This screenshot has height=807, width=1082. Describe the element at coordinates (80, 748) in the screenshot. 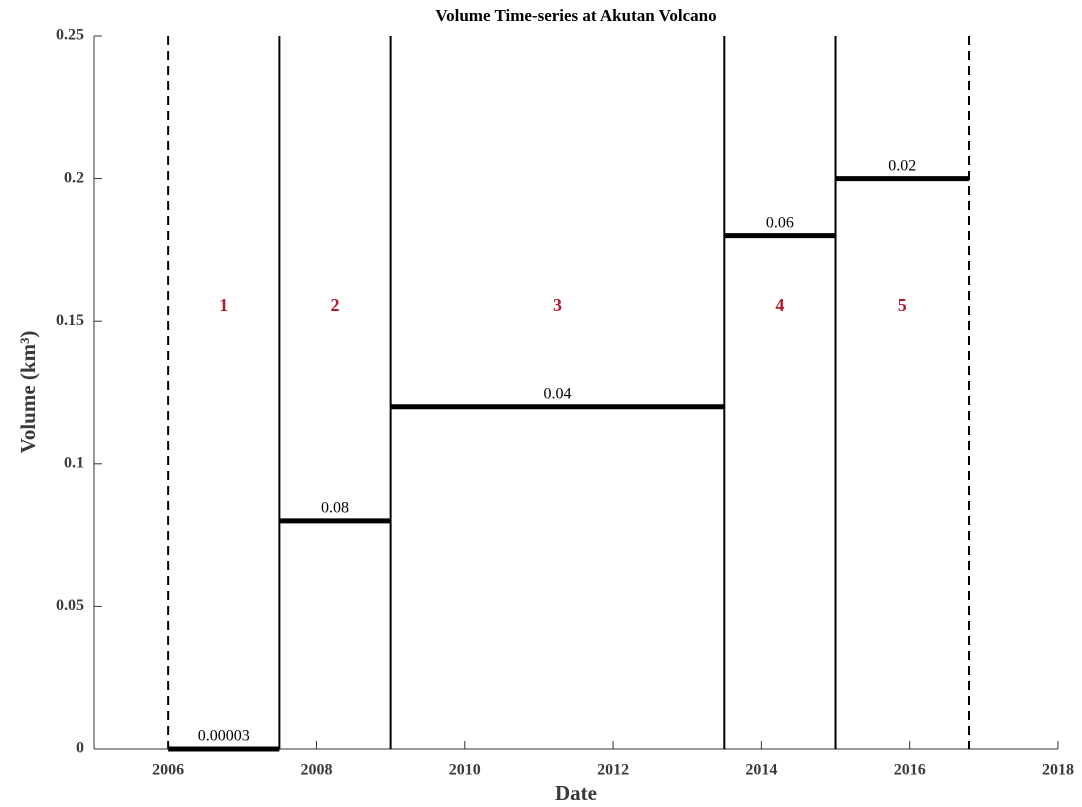

I see `y-tick-label: 0` at that location.